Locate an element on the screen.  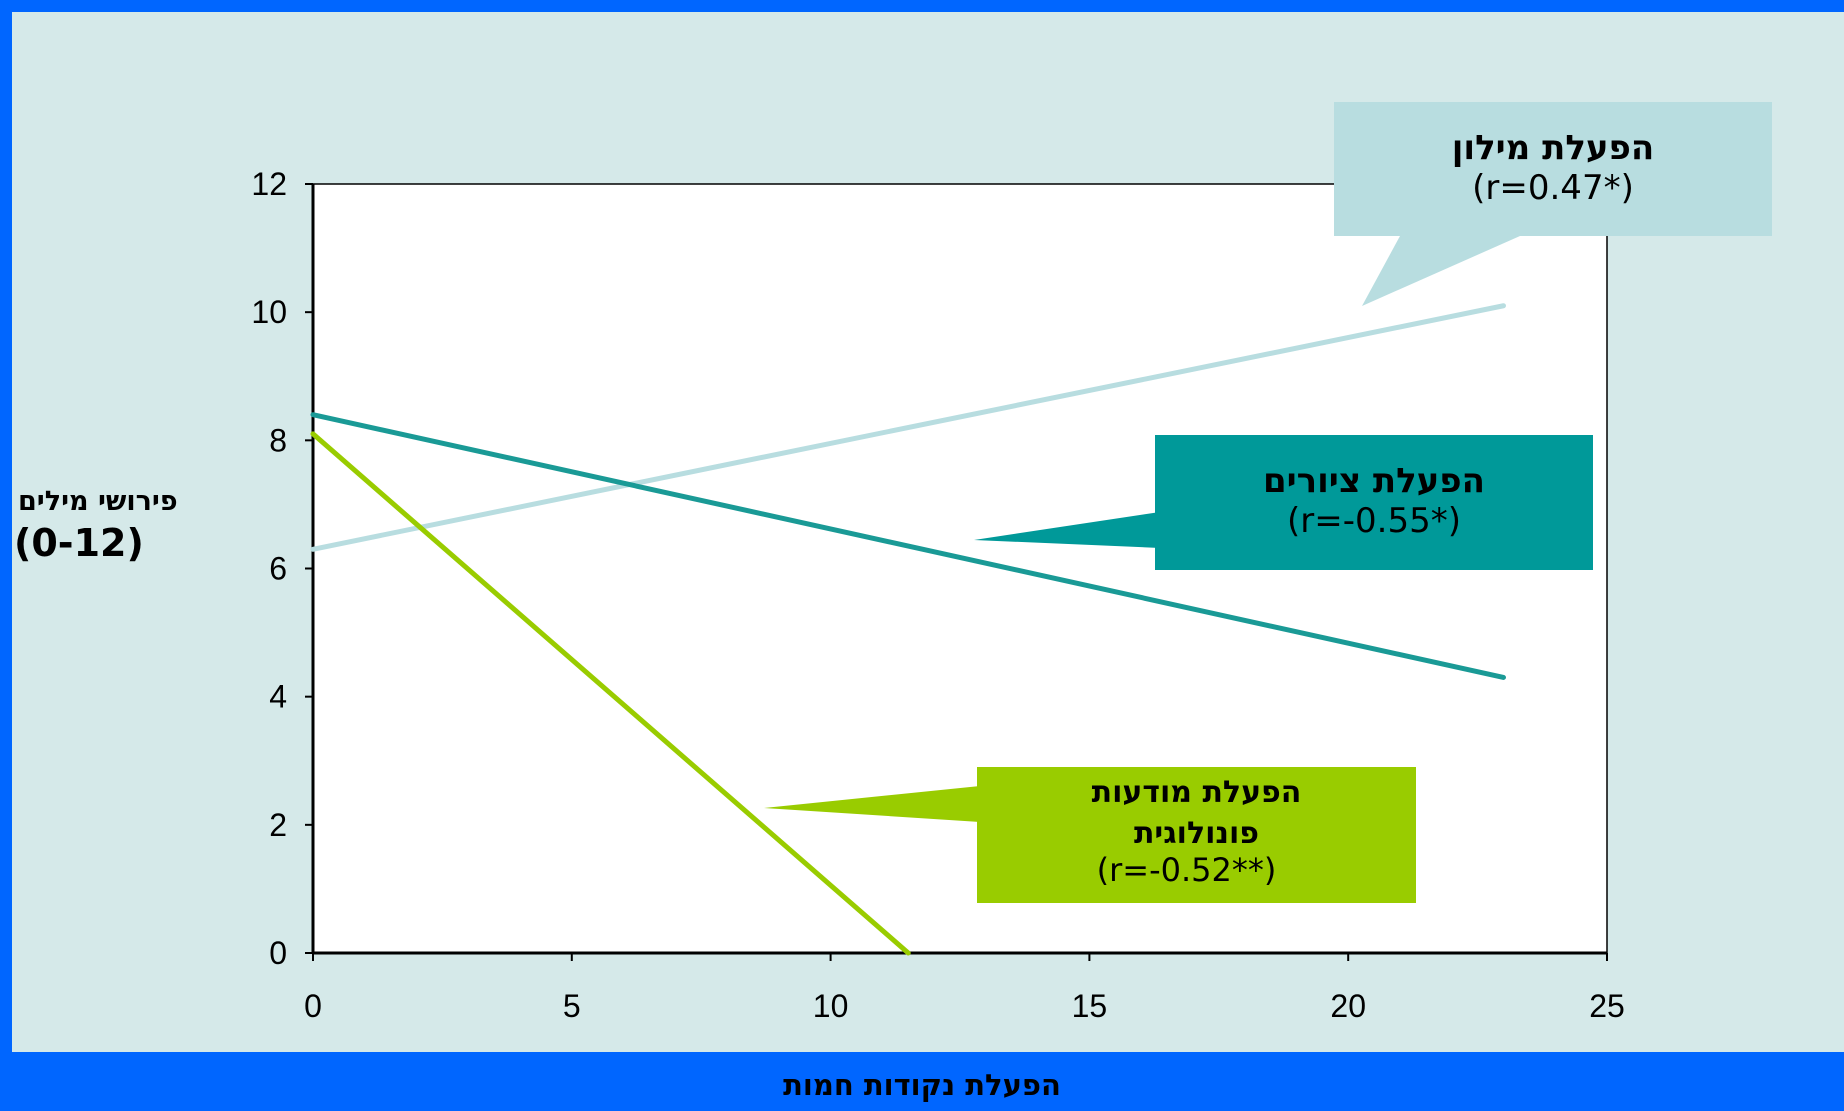
y-tick-label: 10 is located at coordinates (269, 312).